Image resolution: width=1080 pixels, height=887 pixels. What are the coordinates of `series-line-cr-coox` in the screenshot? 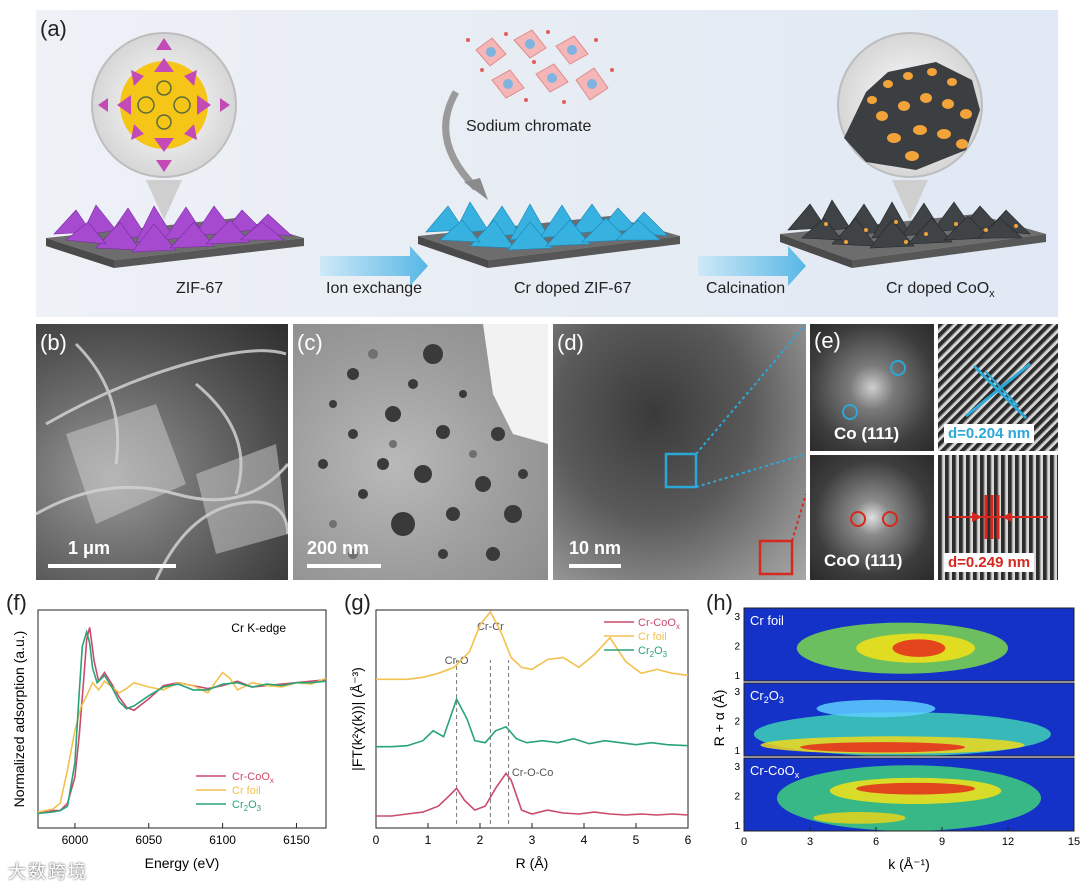 It's located at (532, 794).